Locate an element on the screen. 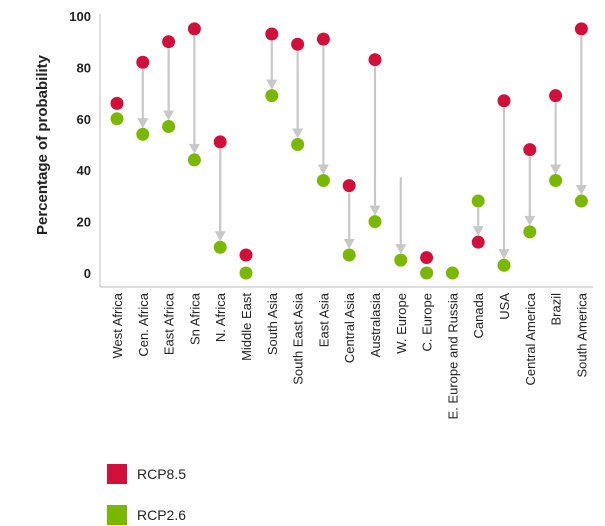 Image resolution: width=605 pixels, height=526 pixels. arrow-east-africa is located at coordinates (169, 84).